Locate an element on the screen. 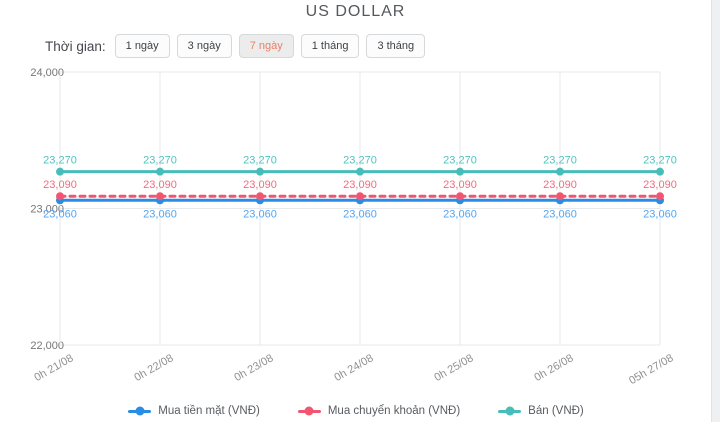 The width and height of the screenshot is (720, 422). x-axis-tick-label: 0h 26/08 is located at coordinates (553, 368).